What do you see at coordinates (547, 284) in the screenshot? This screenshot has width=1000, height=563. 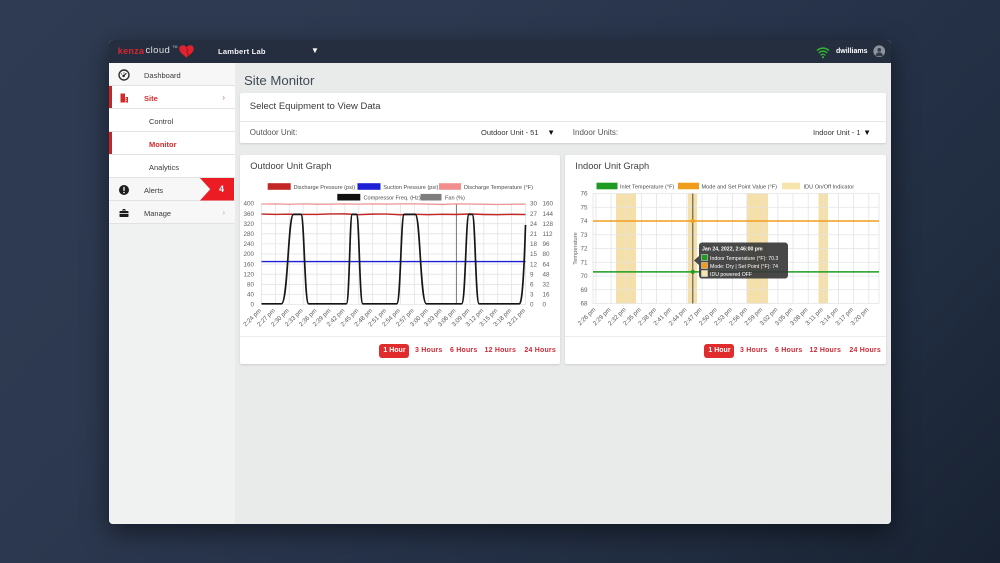 I see `svg-text: 32` at bounding box center [547, 284].